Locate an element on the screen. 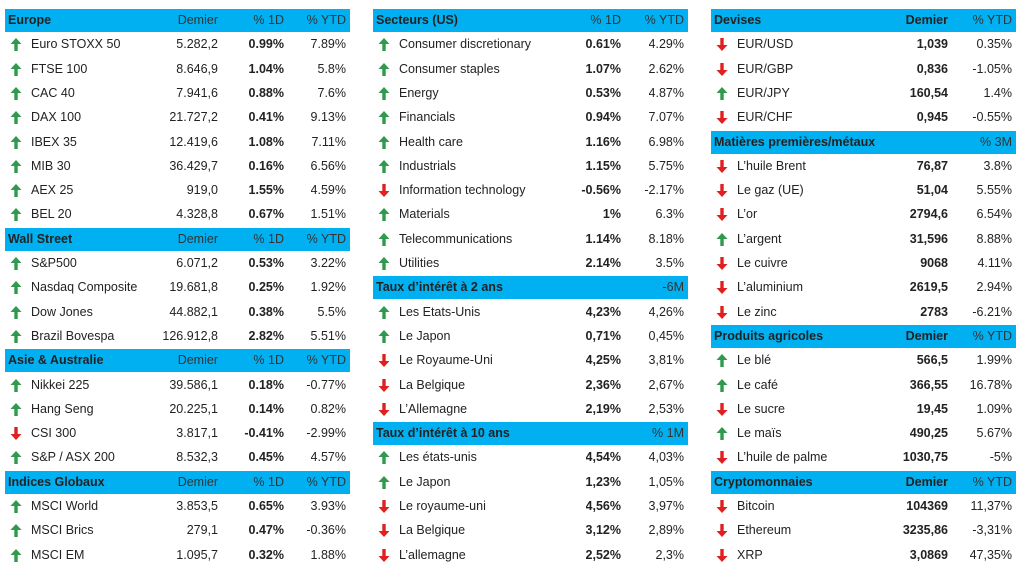 This screenshot has width=1022, height=577. row-value: 366,55 is located at coordinates (928, 384).